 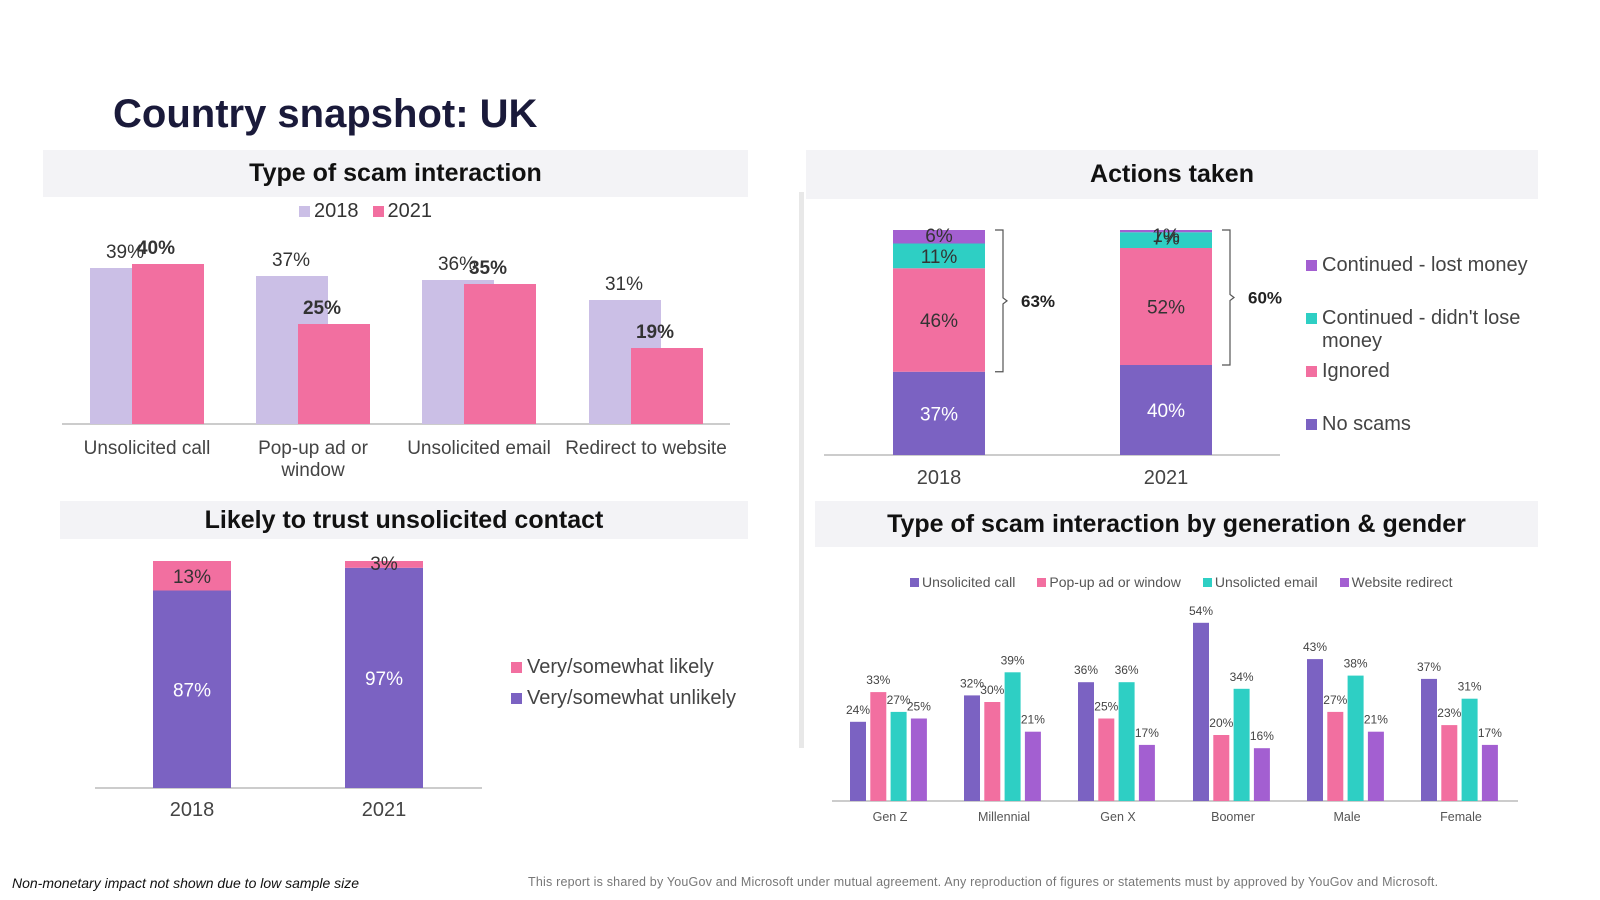 I want to click on legend-item-popup: Pop-up ad or window, so click(x=1109, y=582).